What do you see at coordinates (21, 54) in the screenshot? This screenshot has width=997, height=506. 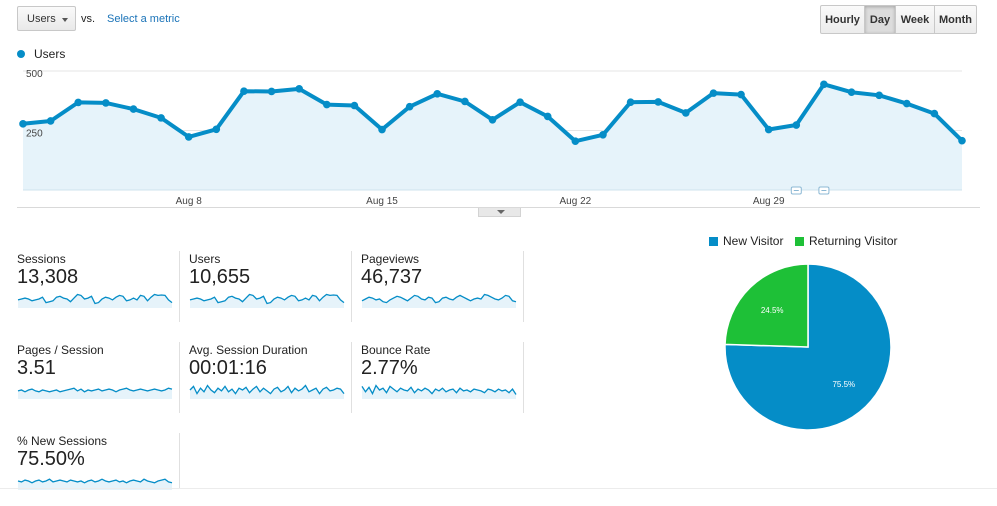 I see `series-dot-icon` at bounding box center [21, 54].